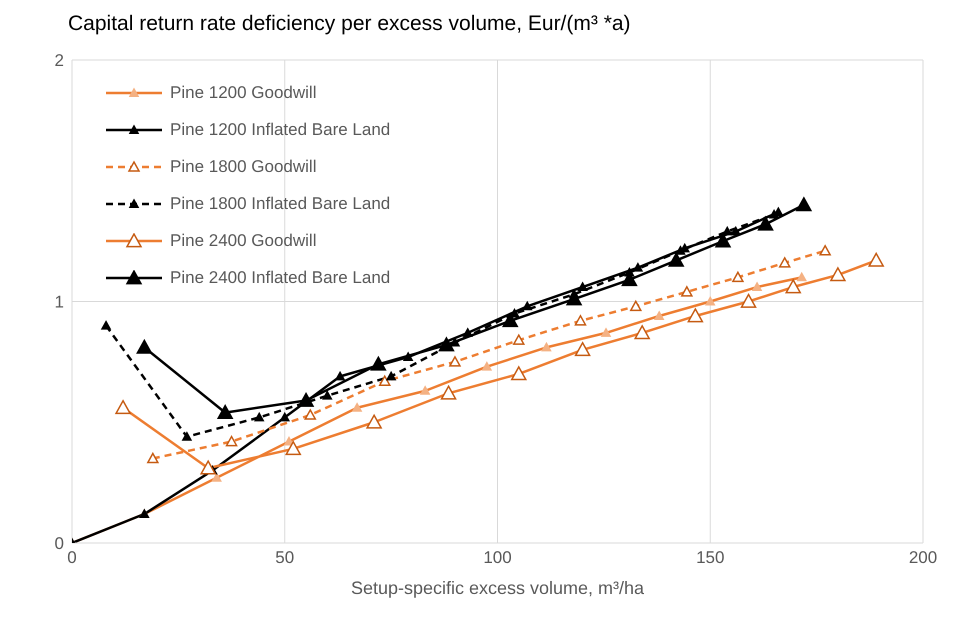 This screenshot has width=976, height=626. What do you see at coordinates (59, 302) in the screenshot?
I see `y-tick-label: 1` at bounding box center [59, 302].